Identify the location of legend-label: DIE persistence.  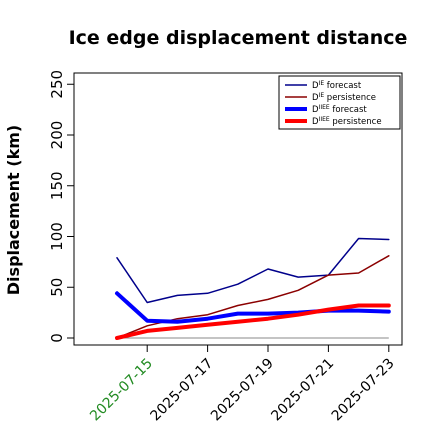
(344, 97).